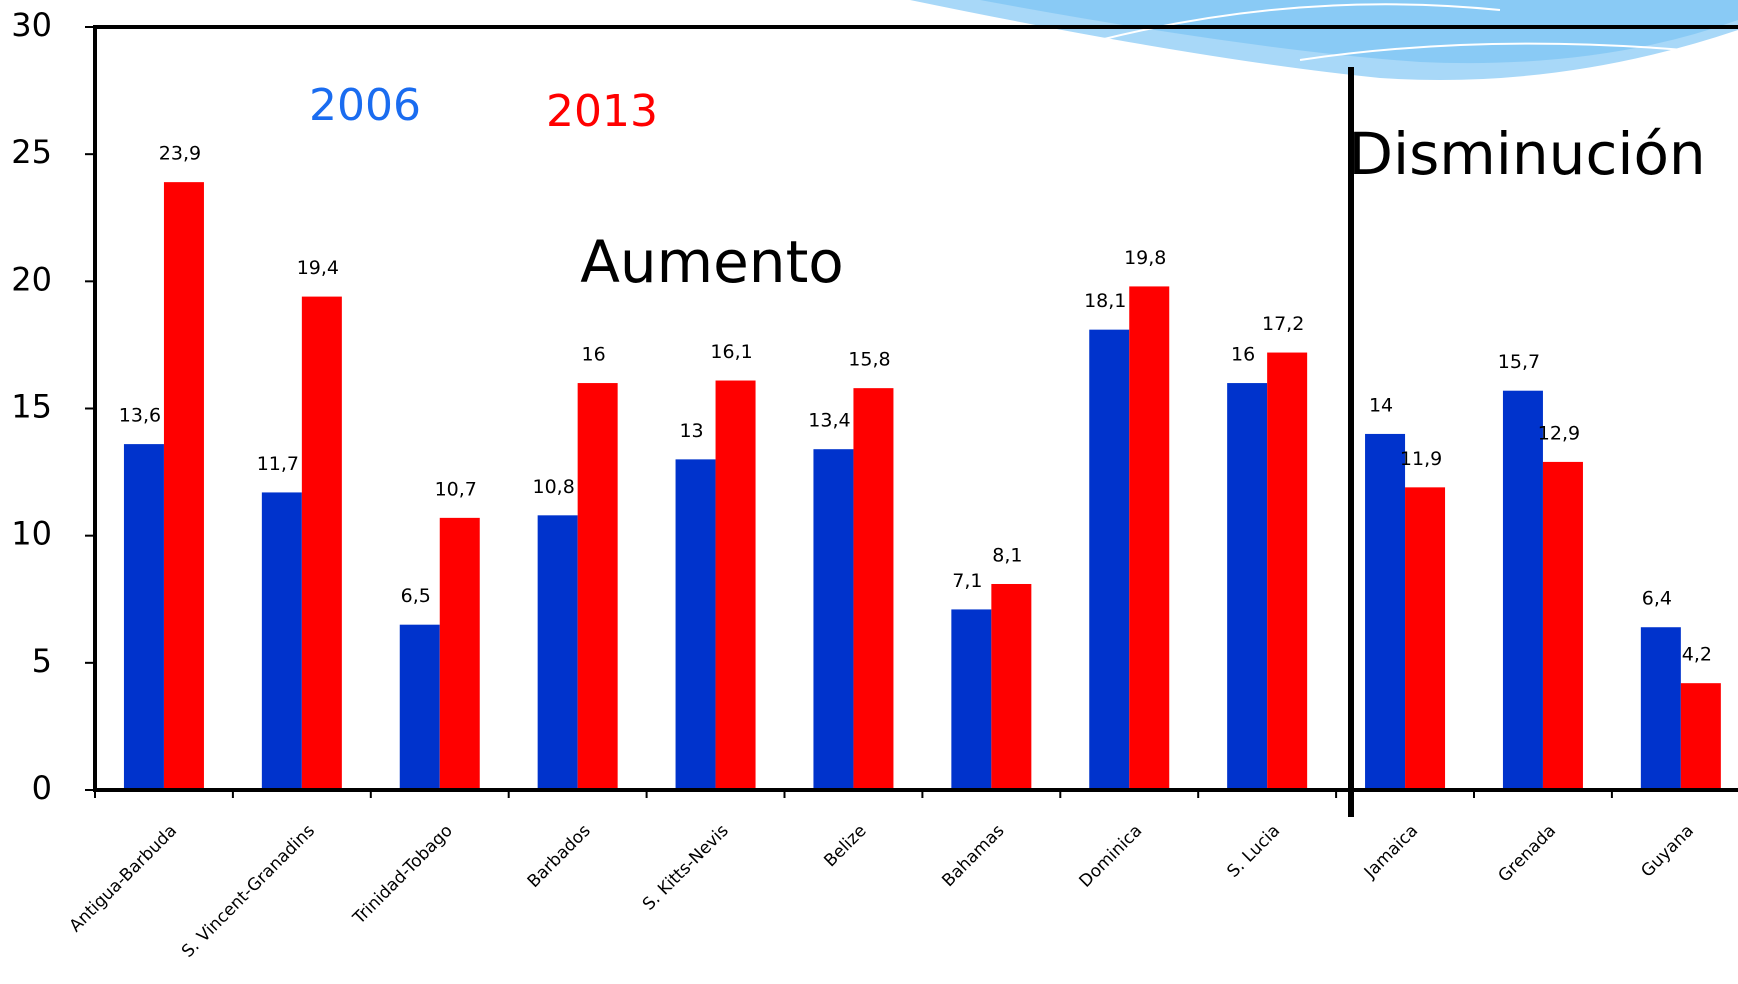  What do you see at coordinates (1105, 301) in the screenshot?
I see `value-label: 18,1` at bounding box center [1105, 301].